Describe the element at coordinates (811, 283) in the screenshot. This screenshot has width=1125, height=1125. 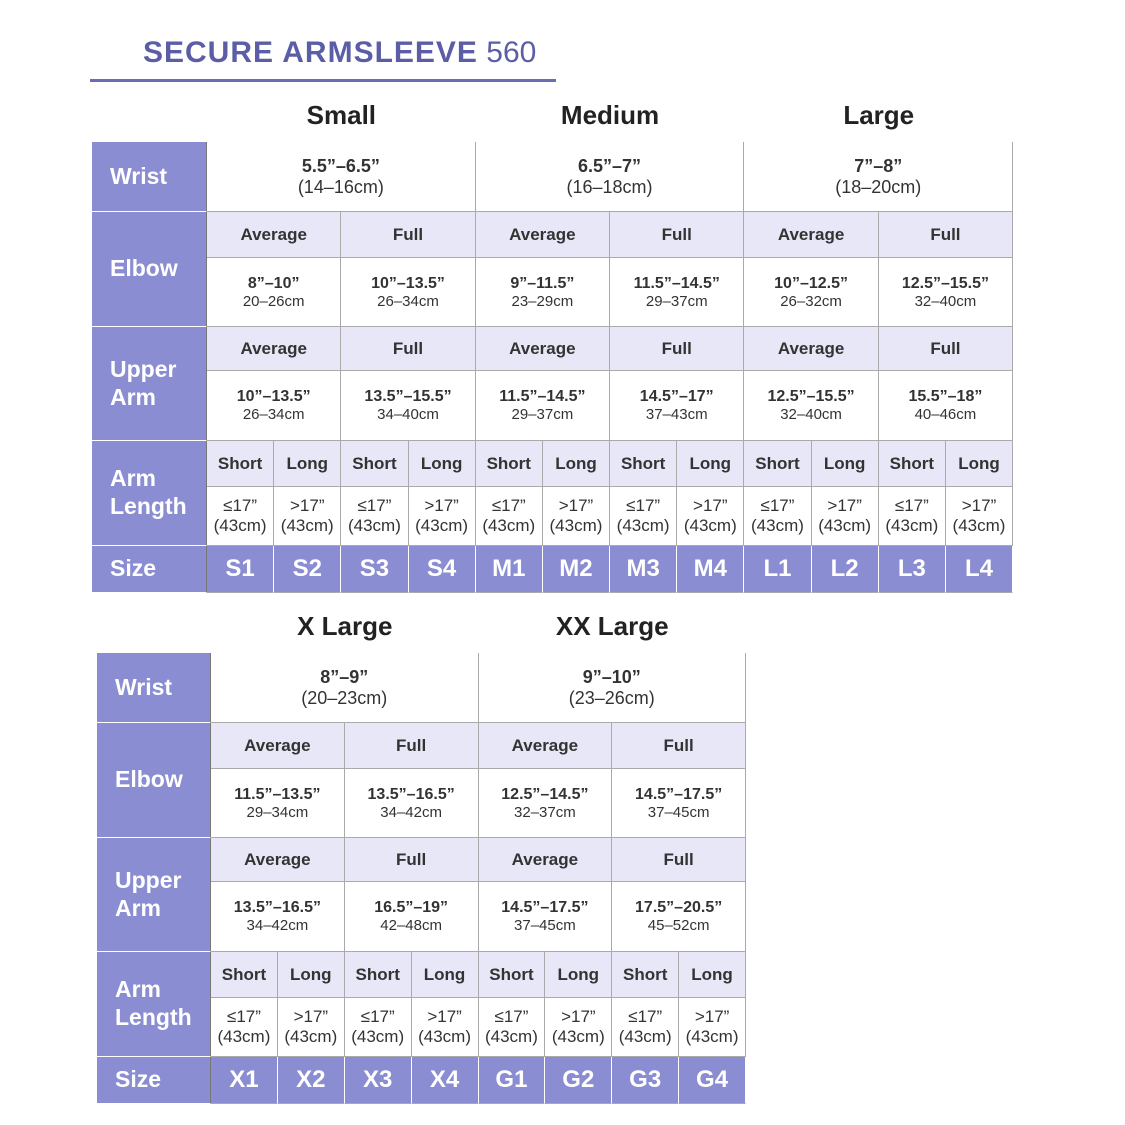
I see `measure-inches: 10”–12.5”` at that location.